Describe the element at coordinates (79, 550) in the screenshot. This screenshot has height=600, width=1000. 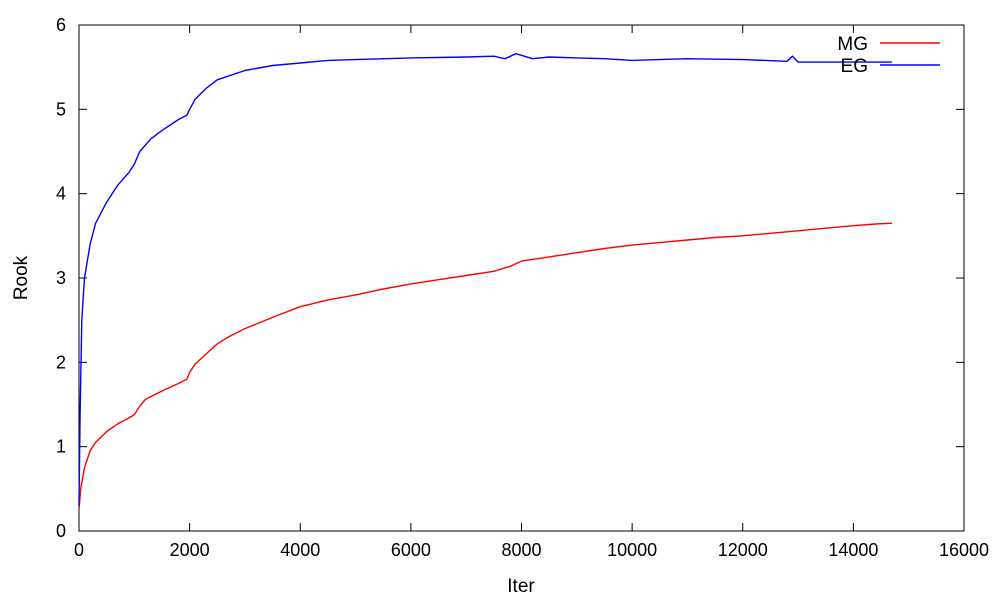
I see `x-tick-label: 0` at that location.